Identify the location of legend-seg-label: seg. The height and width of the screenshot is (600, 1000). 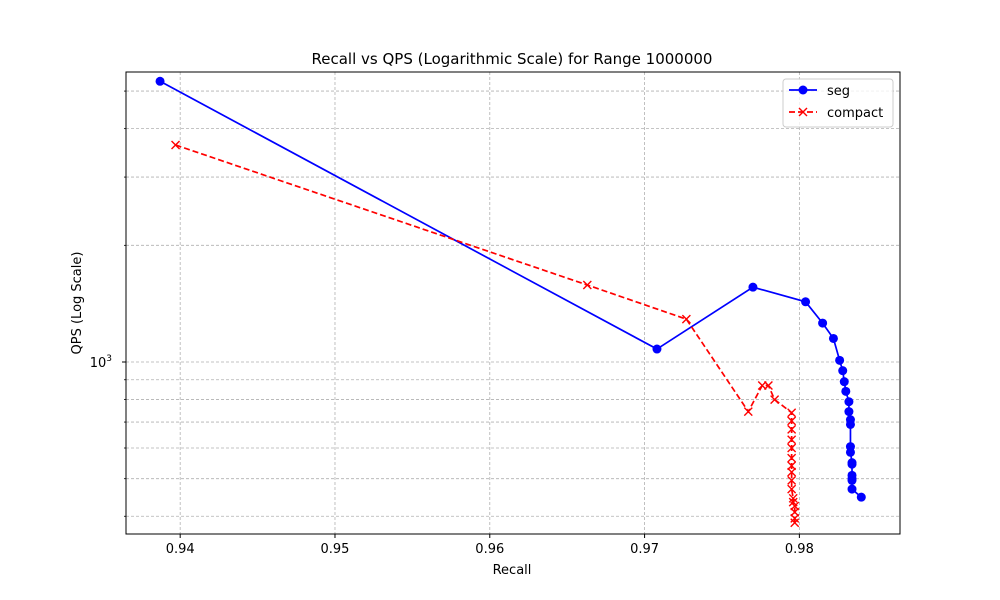
(838, 91).